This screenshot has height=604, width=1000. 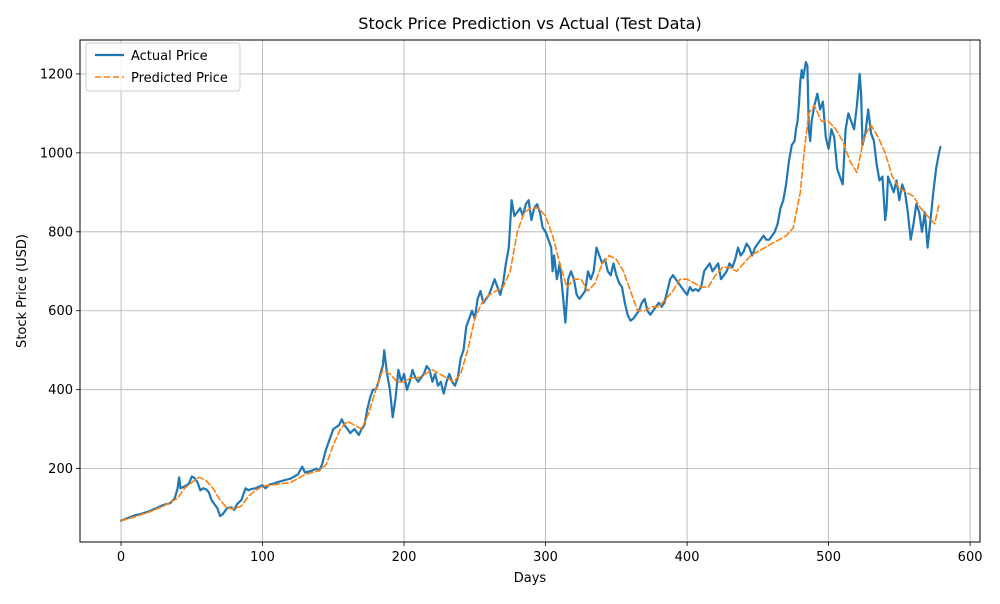 What do you see at coordinates (22, 291) in the screenshot?
I see `y-axis-title: Stock Price (USD)` at bounding box center [22, 291].